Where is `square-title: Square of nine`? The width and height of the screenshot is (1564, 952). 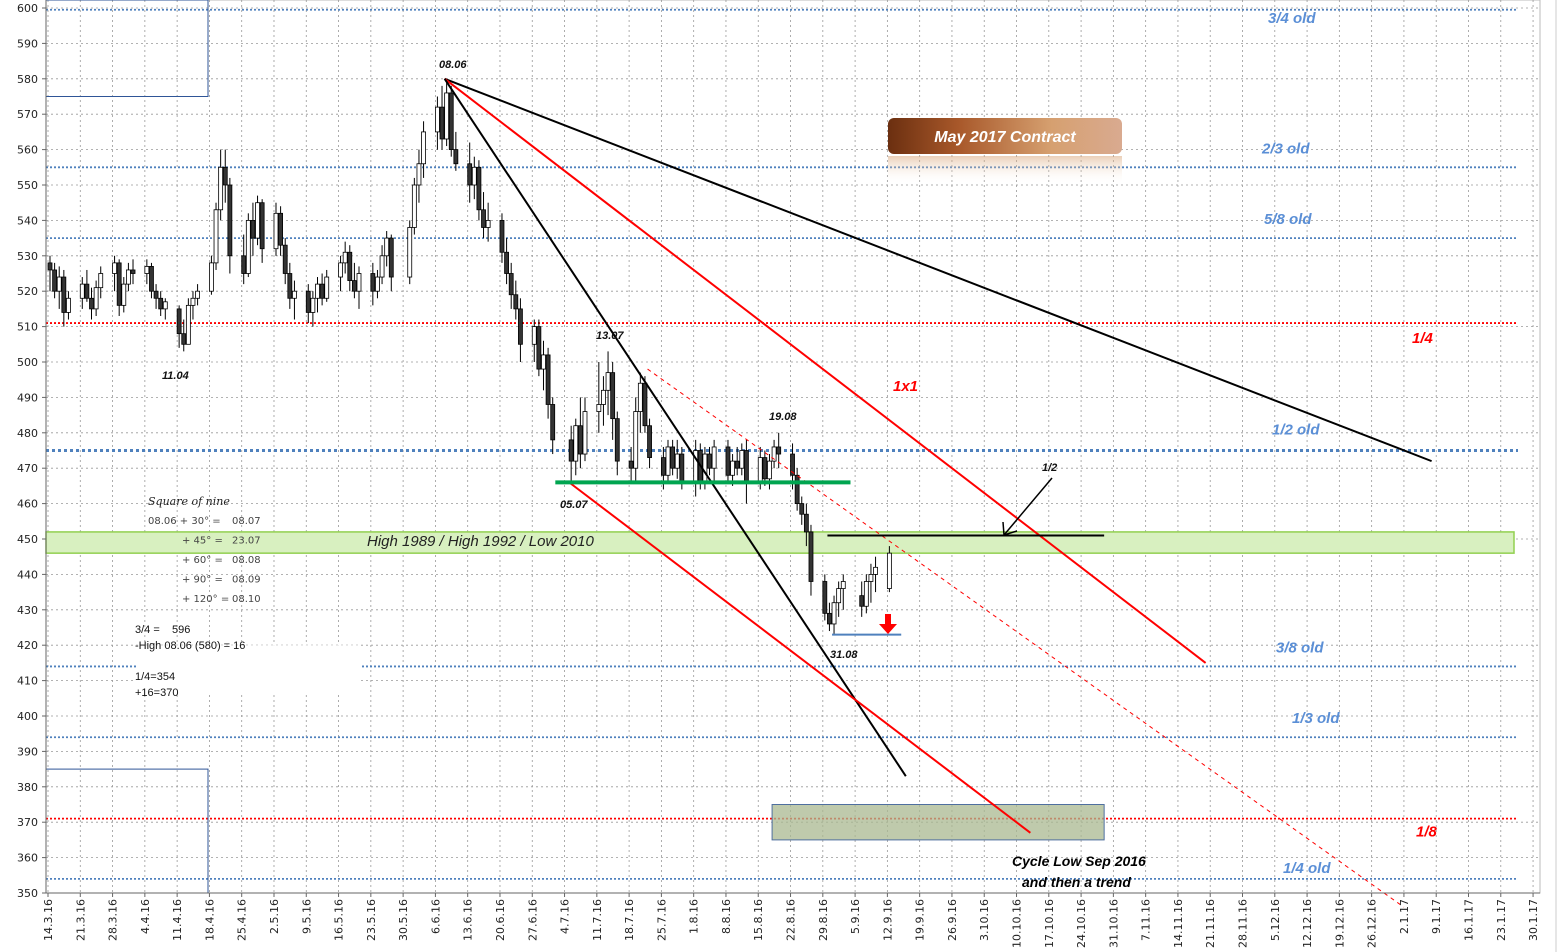
square-title: Square of nine is located at coordinates (189, 501).